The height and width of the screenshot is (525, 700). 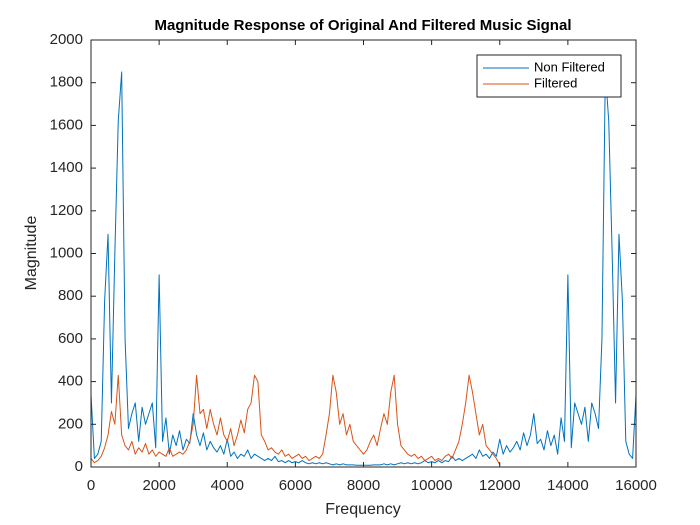 What do you see at coordinates (66, 252) in the screenshot?
I see `y-tick-label: 1000` at bounding box center [66, 252].